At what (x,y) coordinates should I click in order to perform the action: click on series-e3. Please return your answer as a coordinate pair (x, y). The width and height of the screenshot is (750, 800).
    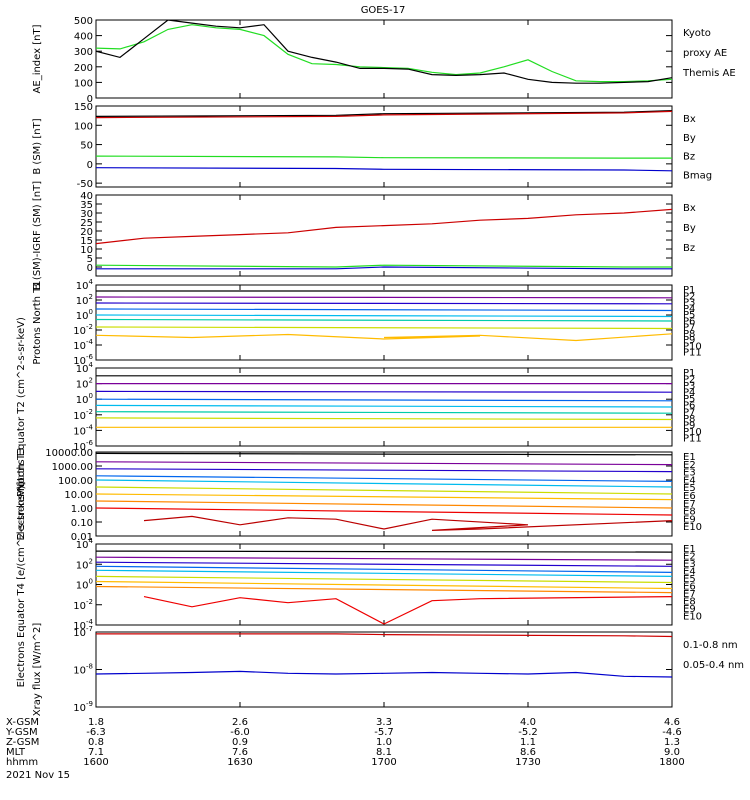
    Looking at the image, I should click on (384, 470).